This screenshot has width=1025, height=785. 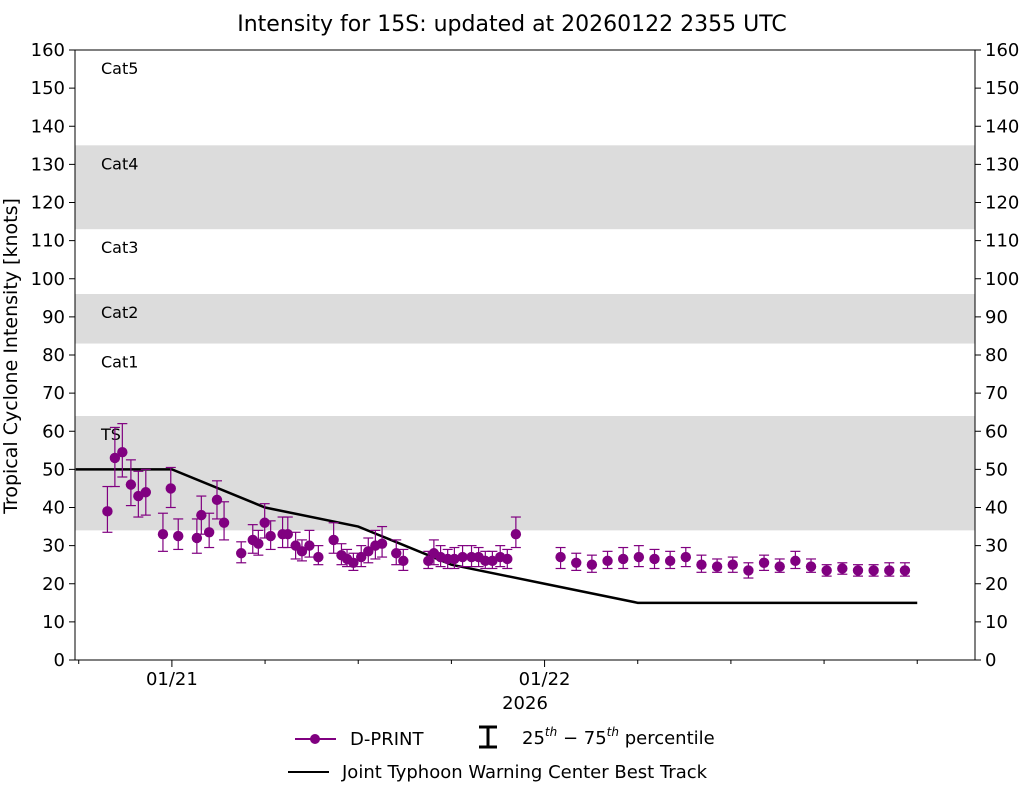 I want to click on y-tick-label-right: 40, so click(x=996, y=508).